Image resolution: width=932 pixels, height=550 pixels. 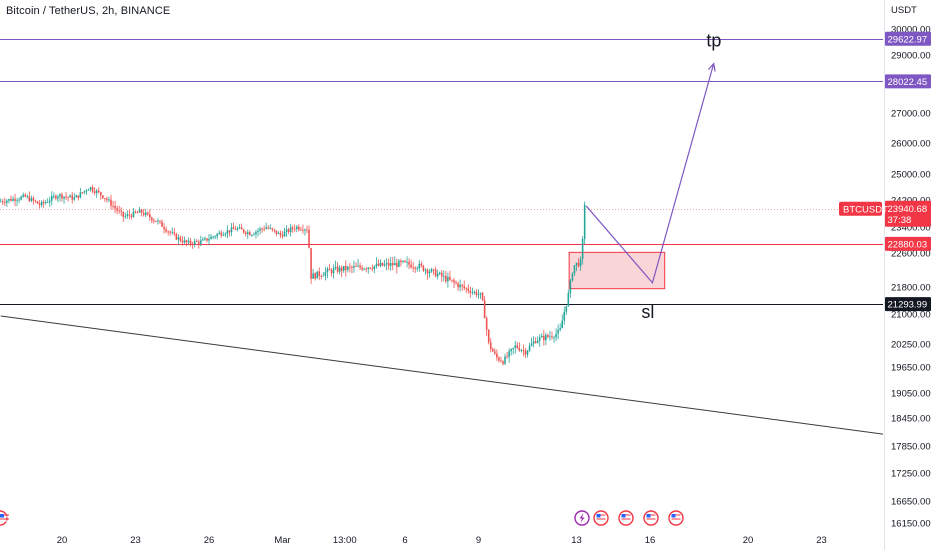 What do you see at coordinates (576, 540) in the screenshot?
I see `x-tick-label: 13` at bounding box center [576, 540].